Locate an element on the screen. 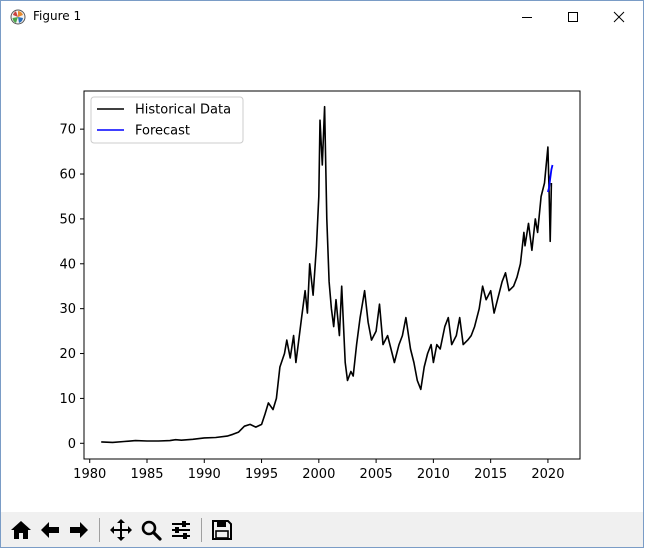  sliders-icon is located at coordinates (181, 530).